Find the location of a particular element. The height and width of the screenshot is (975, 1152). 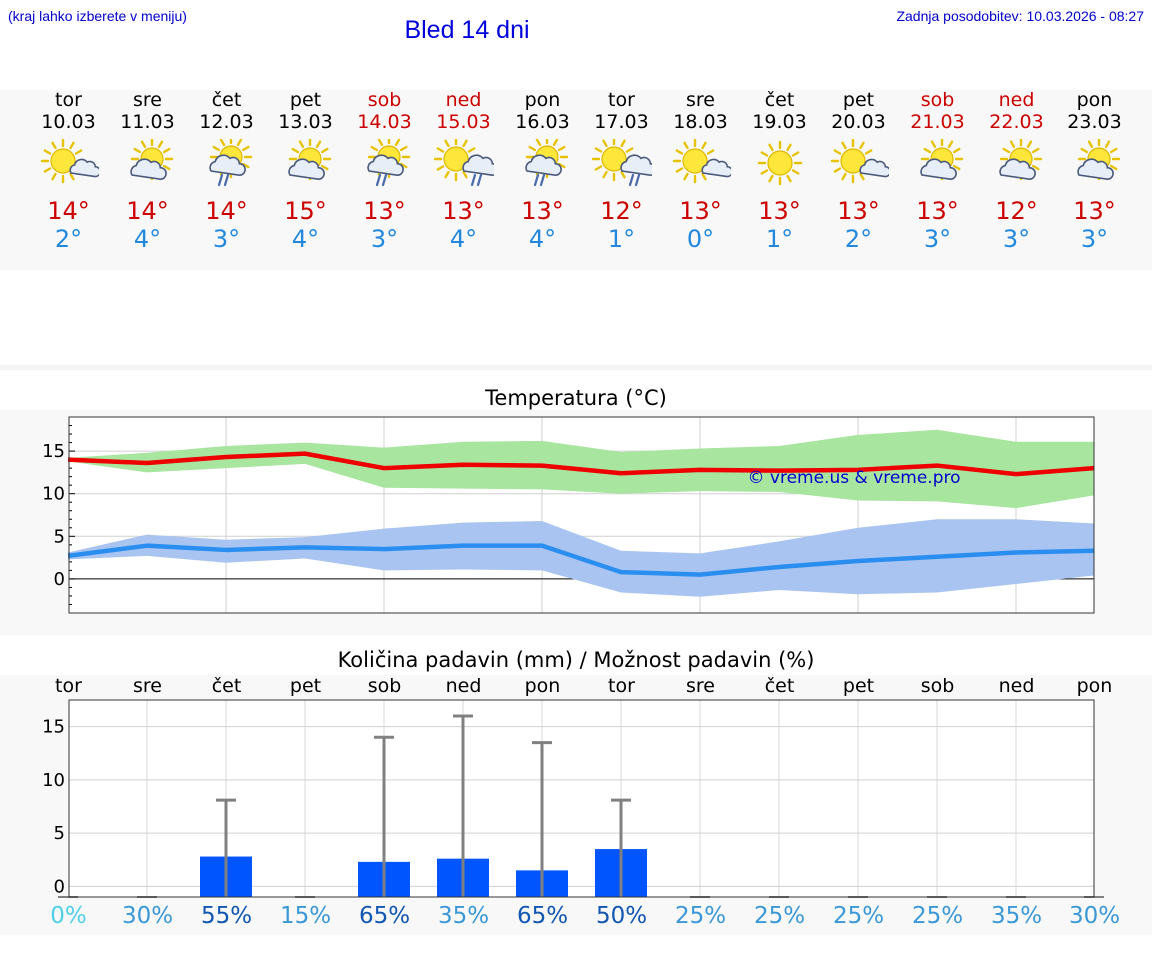

max-temperature: 14° is located at coordinates (68, 211).